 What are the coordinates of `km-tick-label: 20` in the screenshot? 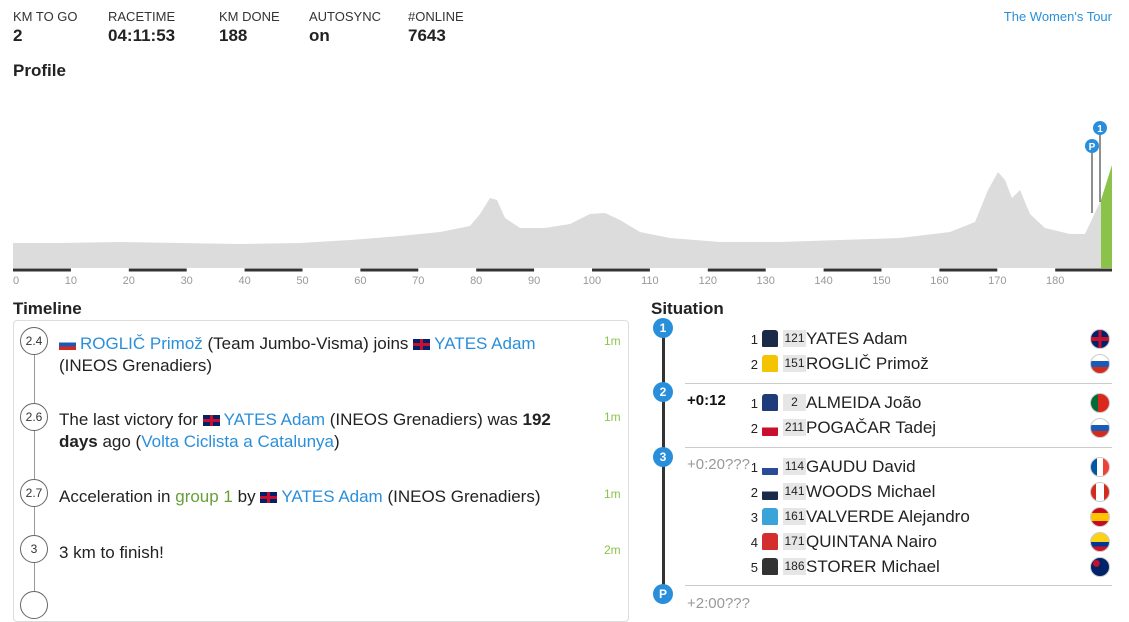 It's located at (129, 281).